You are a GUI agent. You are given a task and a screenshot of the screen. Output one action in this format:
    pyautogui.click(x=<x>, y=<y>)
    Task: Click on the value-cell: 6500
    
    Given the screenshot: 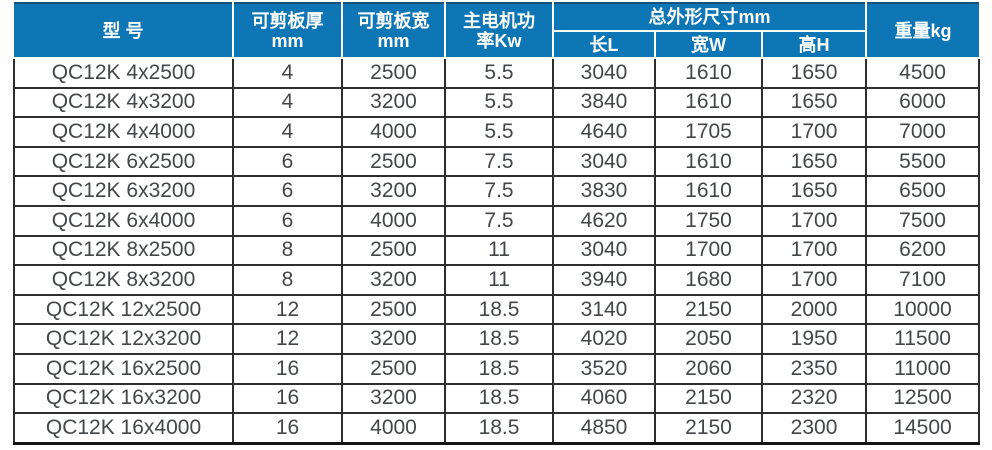 What is the action you would take?
    pyautogui.click(x=923, y=191)
    